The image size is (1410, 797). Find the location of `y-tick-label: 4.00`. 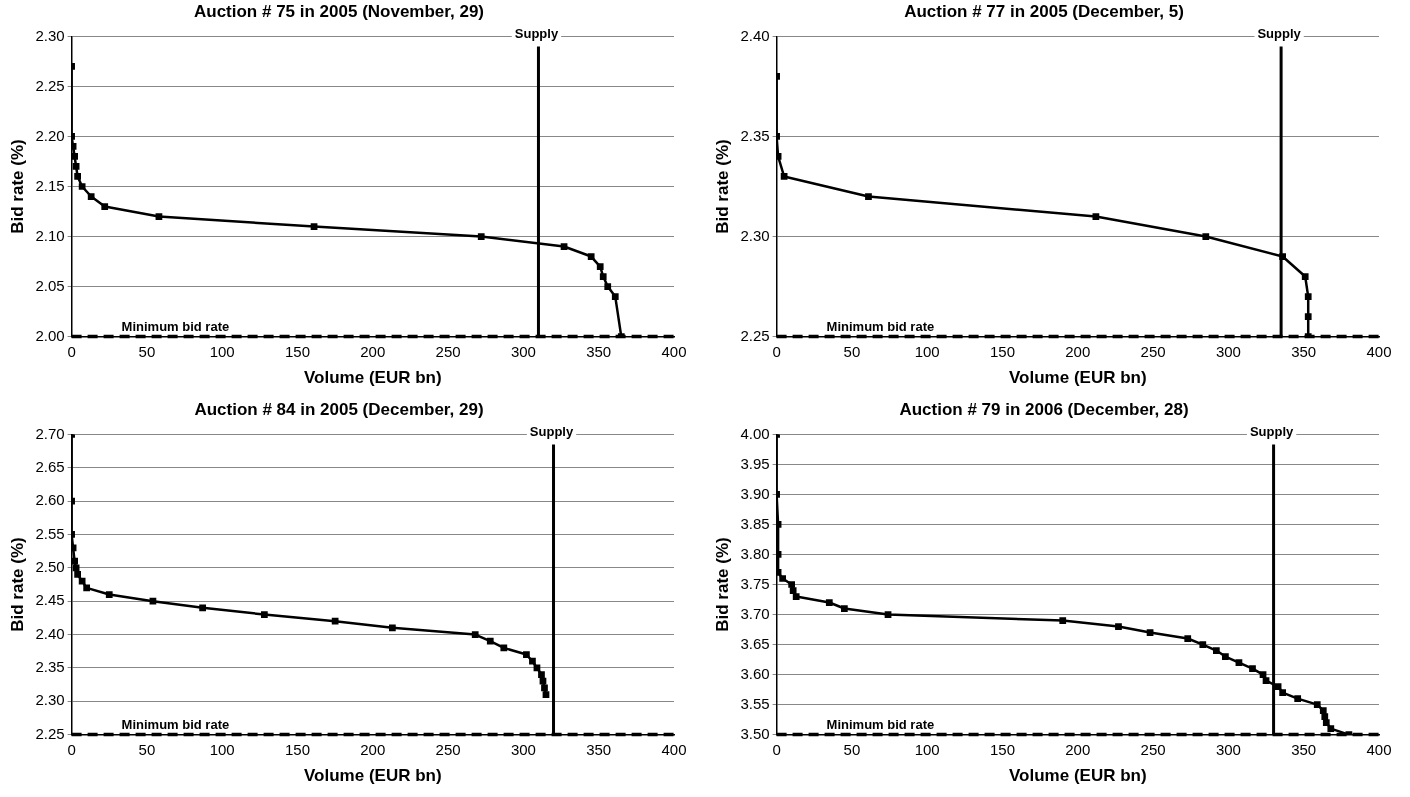

y-tick-label: 4.00 is located at coordinates (755, 433).